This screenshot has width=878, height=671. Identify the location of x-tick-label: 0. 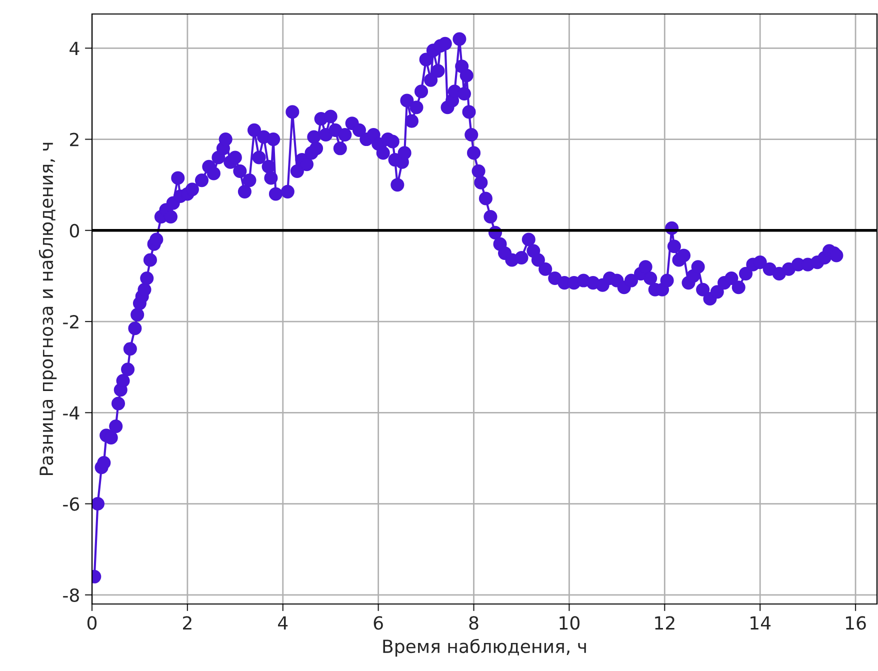
(92, 623).